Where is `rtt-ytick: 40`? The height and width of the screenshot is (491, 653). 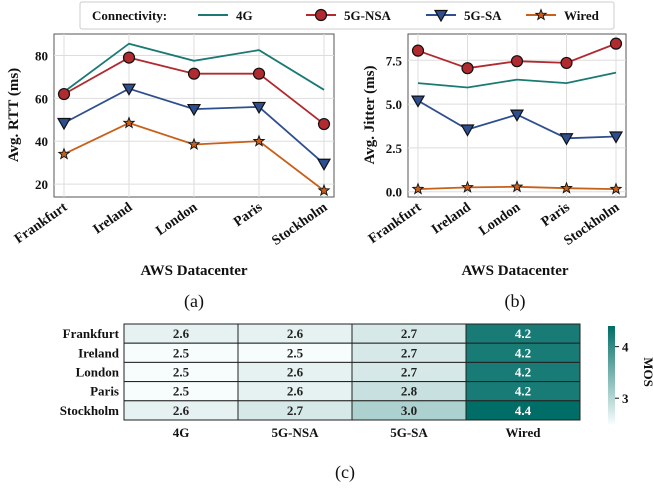 rtt-ytick: 40 is located at coordinates (41, 141).